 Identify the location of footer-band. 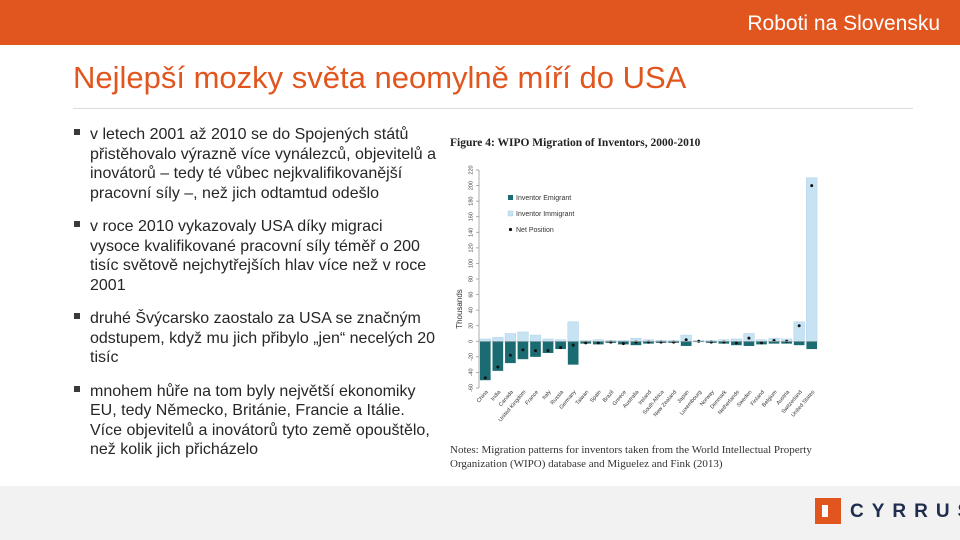
(480, 513).